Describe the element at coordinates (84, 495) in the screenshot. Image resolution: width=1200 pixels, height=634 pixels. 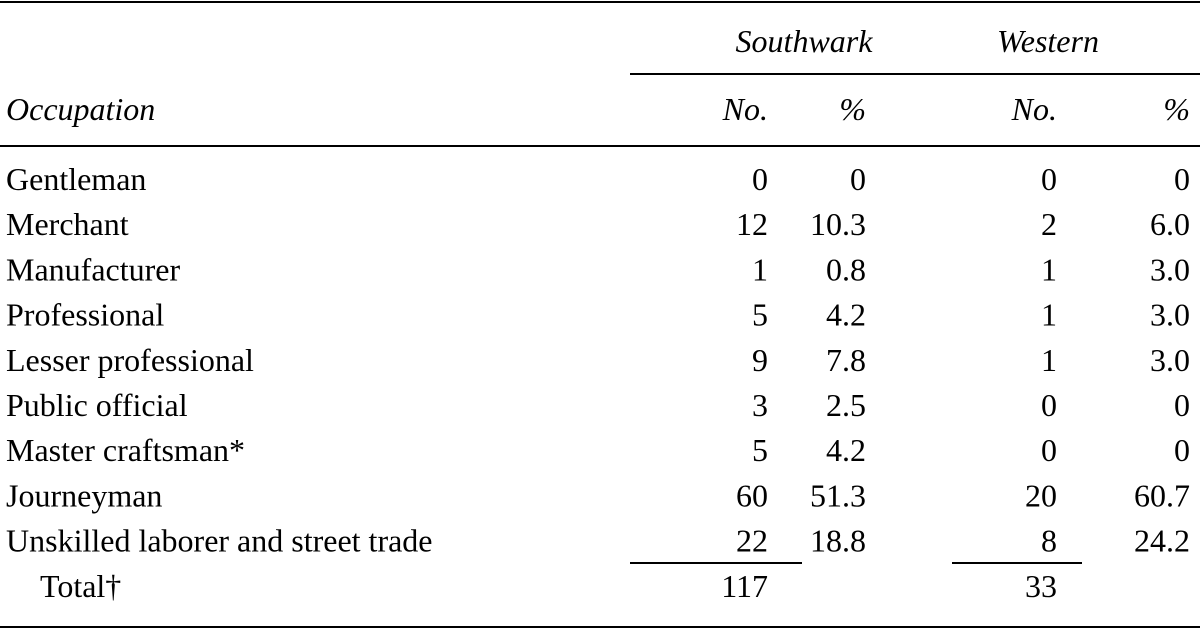
I see `row-label: Journeyman` at that location.